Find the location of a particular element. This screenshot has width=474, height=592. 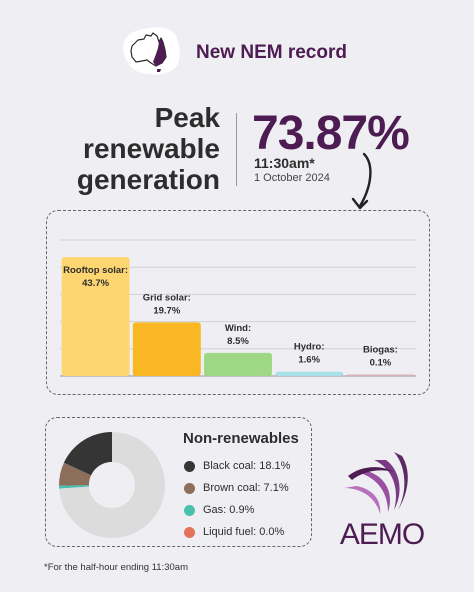

non-renewables-title: Non-renewables is located at coordinates (241, 438).